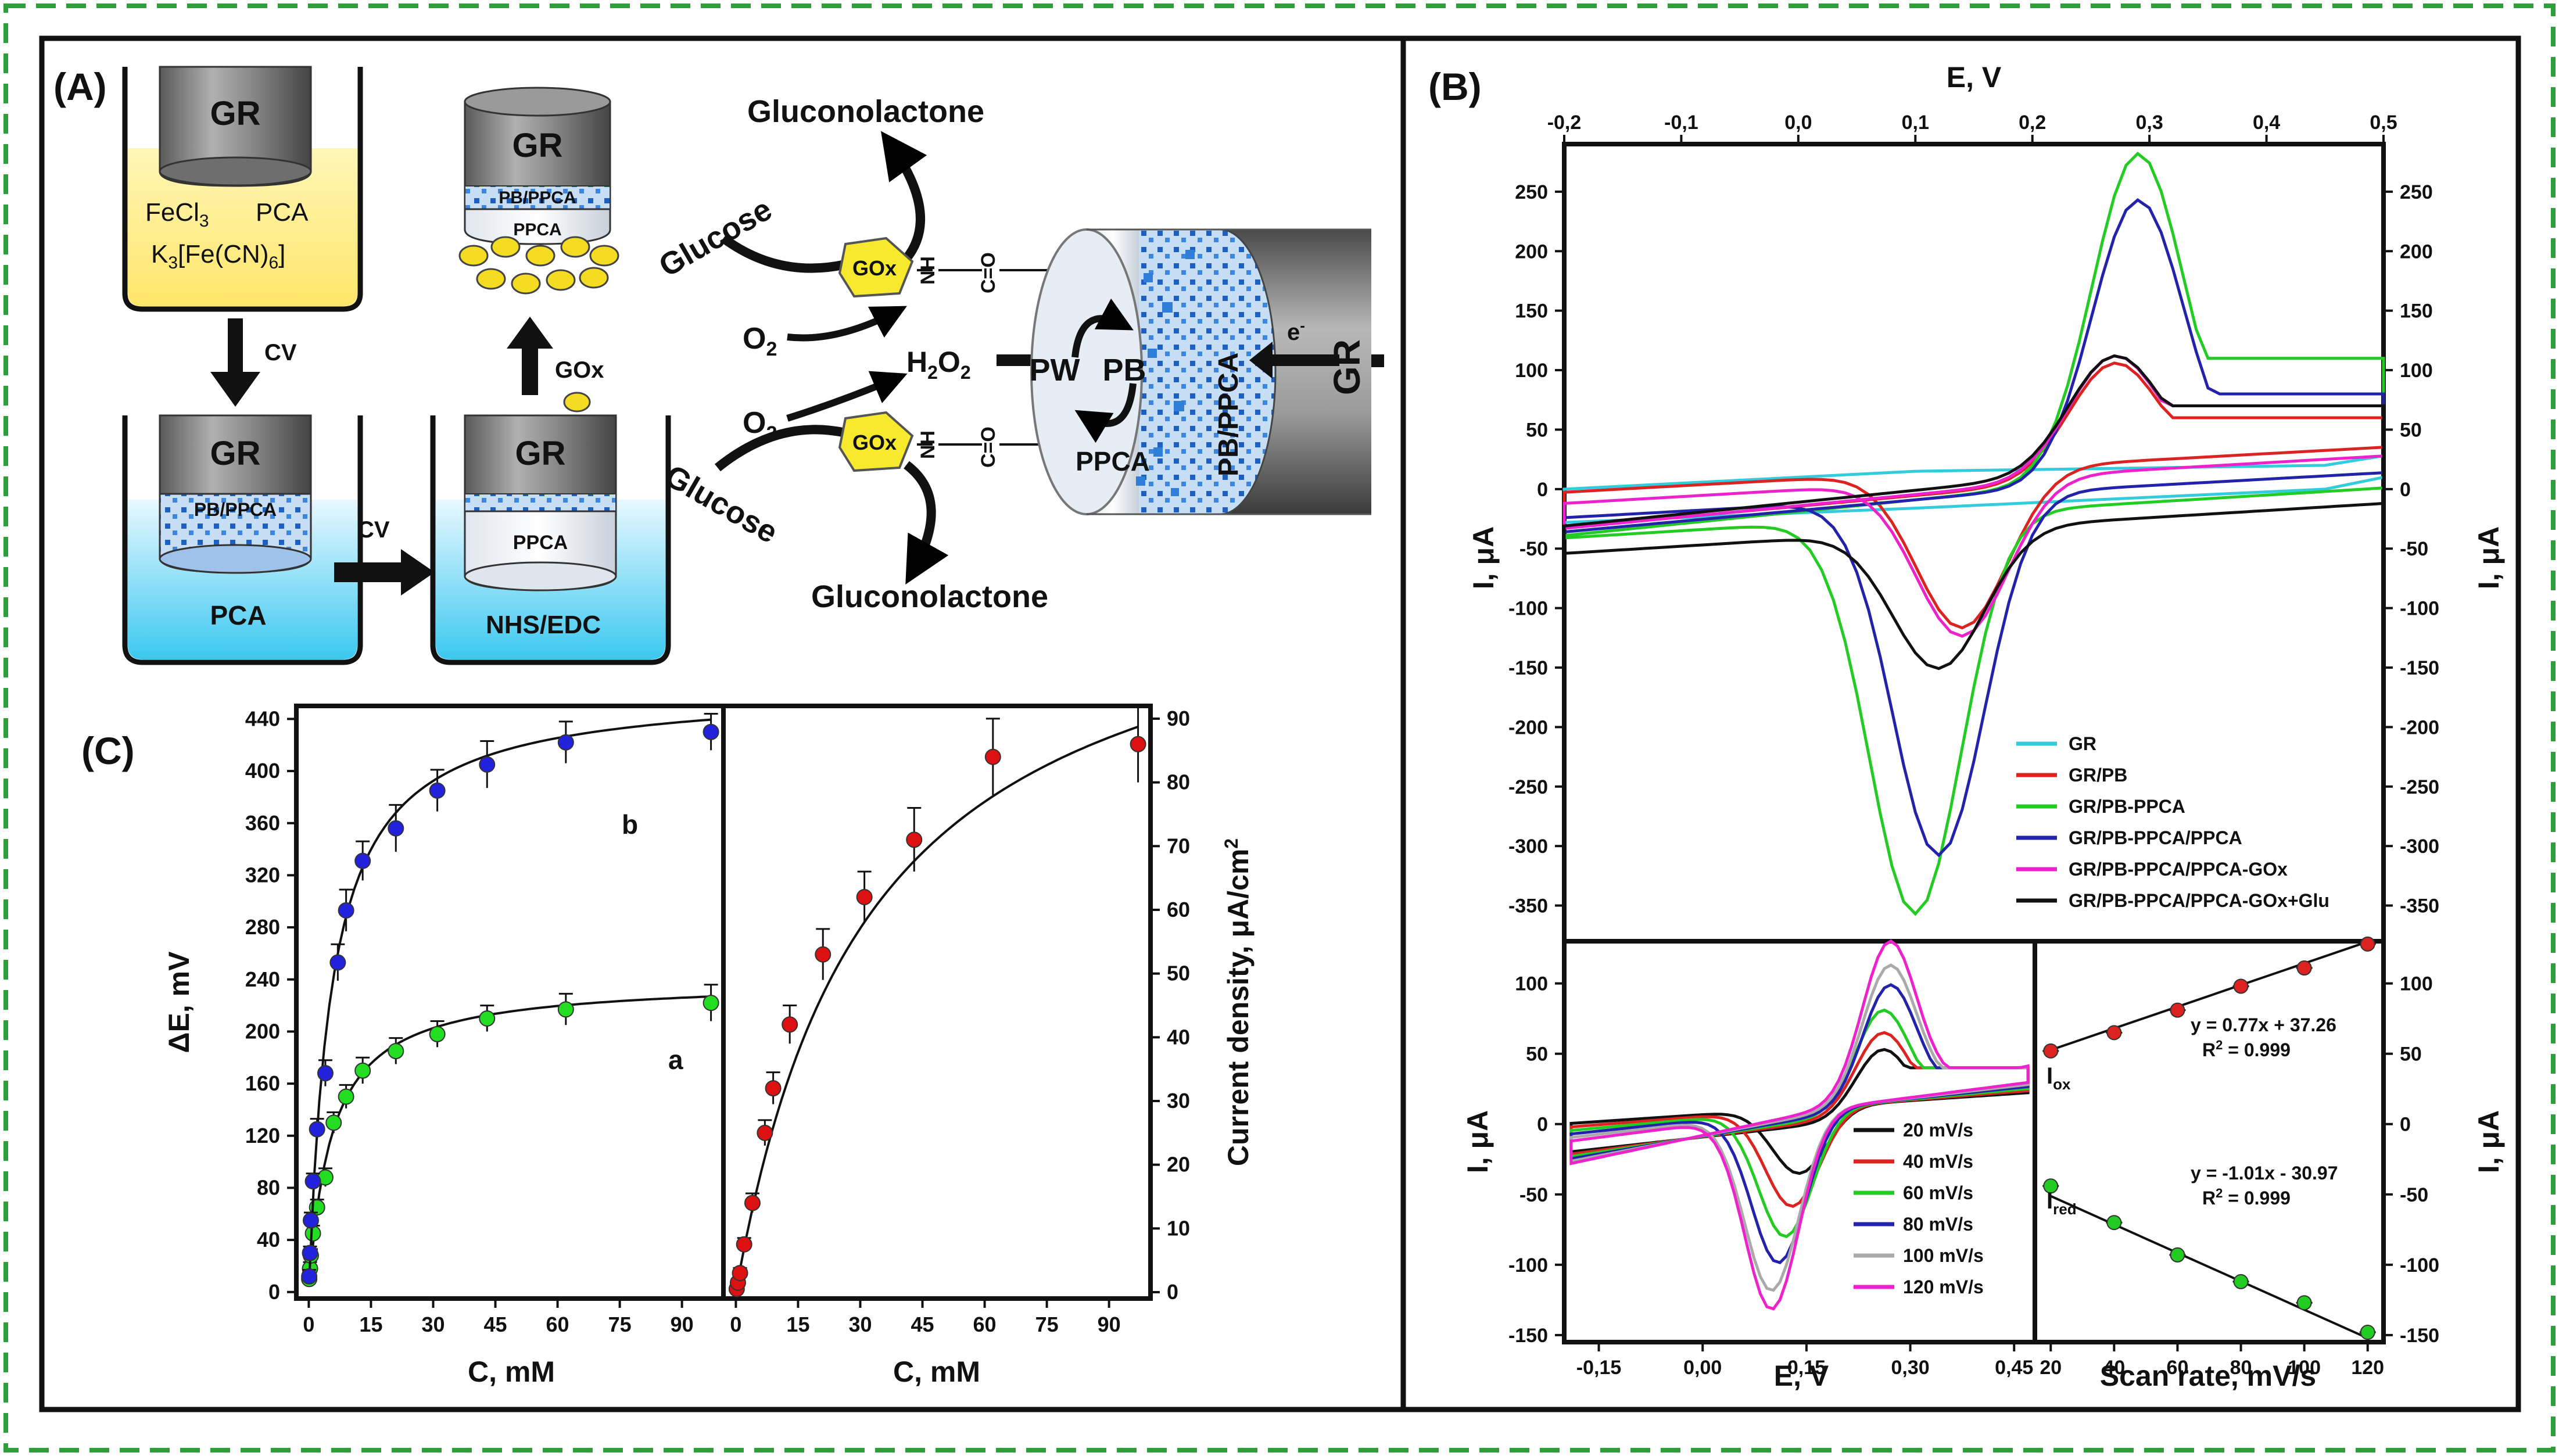 This screenshot has width=2559, height=1456. What do you see at coordinates (1531, 371) in the screenshot?
I see `cv-ytick-label-left: 100` at bounding box center [1531, 371].